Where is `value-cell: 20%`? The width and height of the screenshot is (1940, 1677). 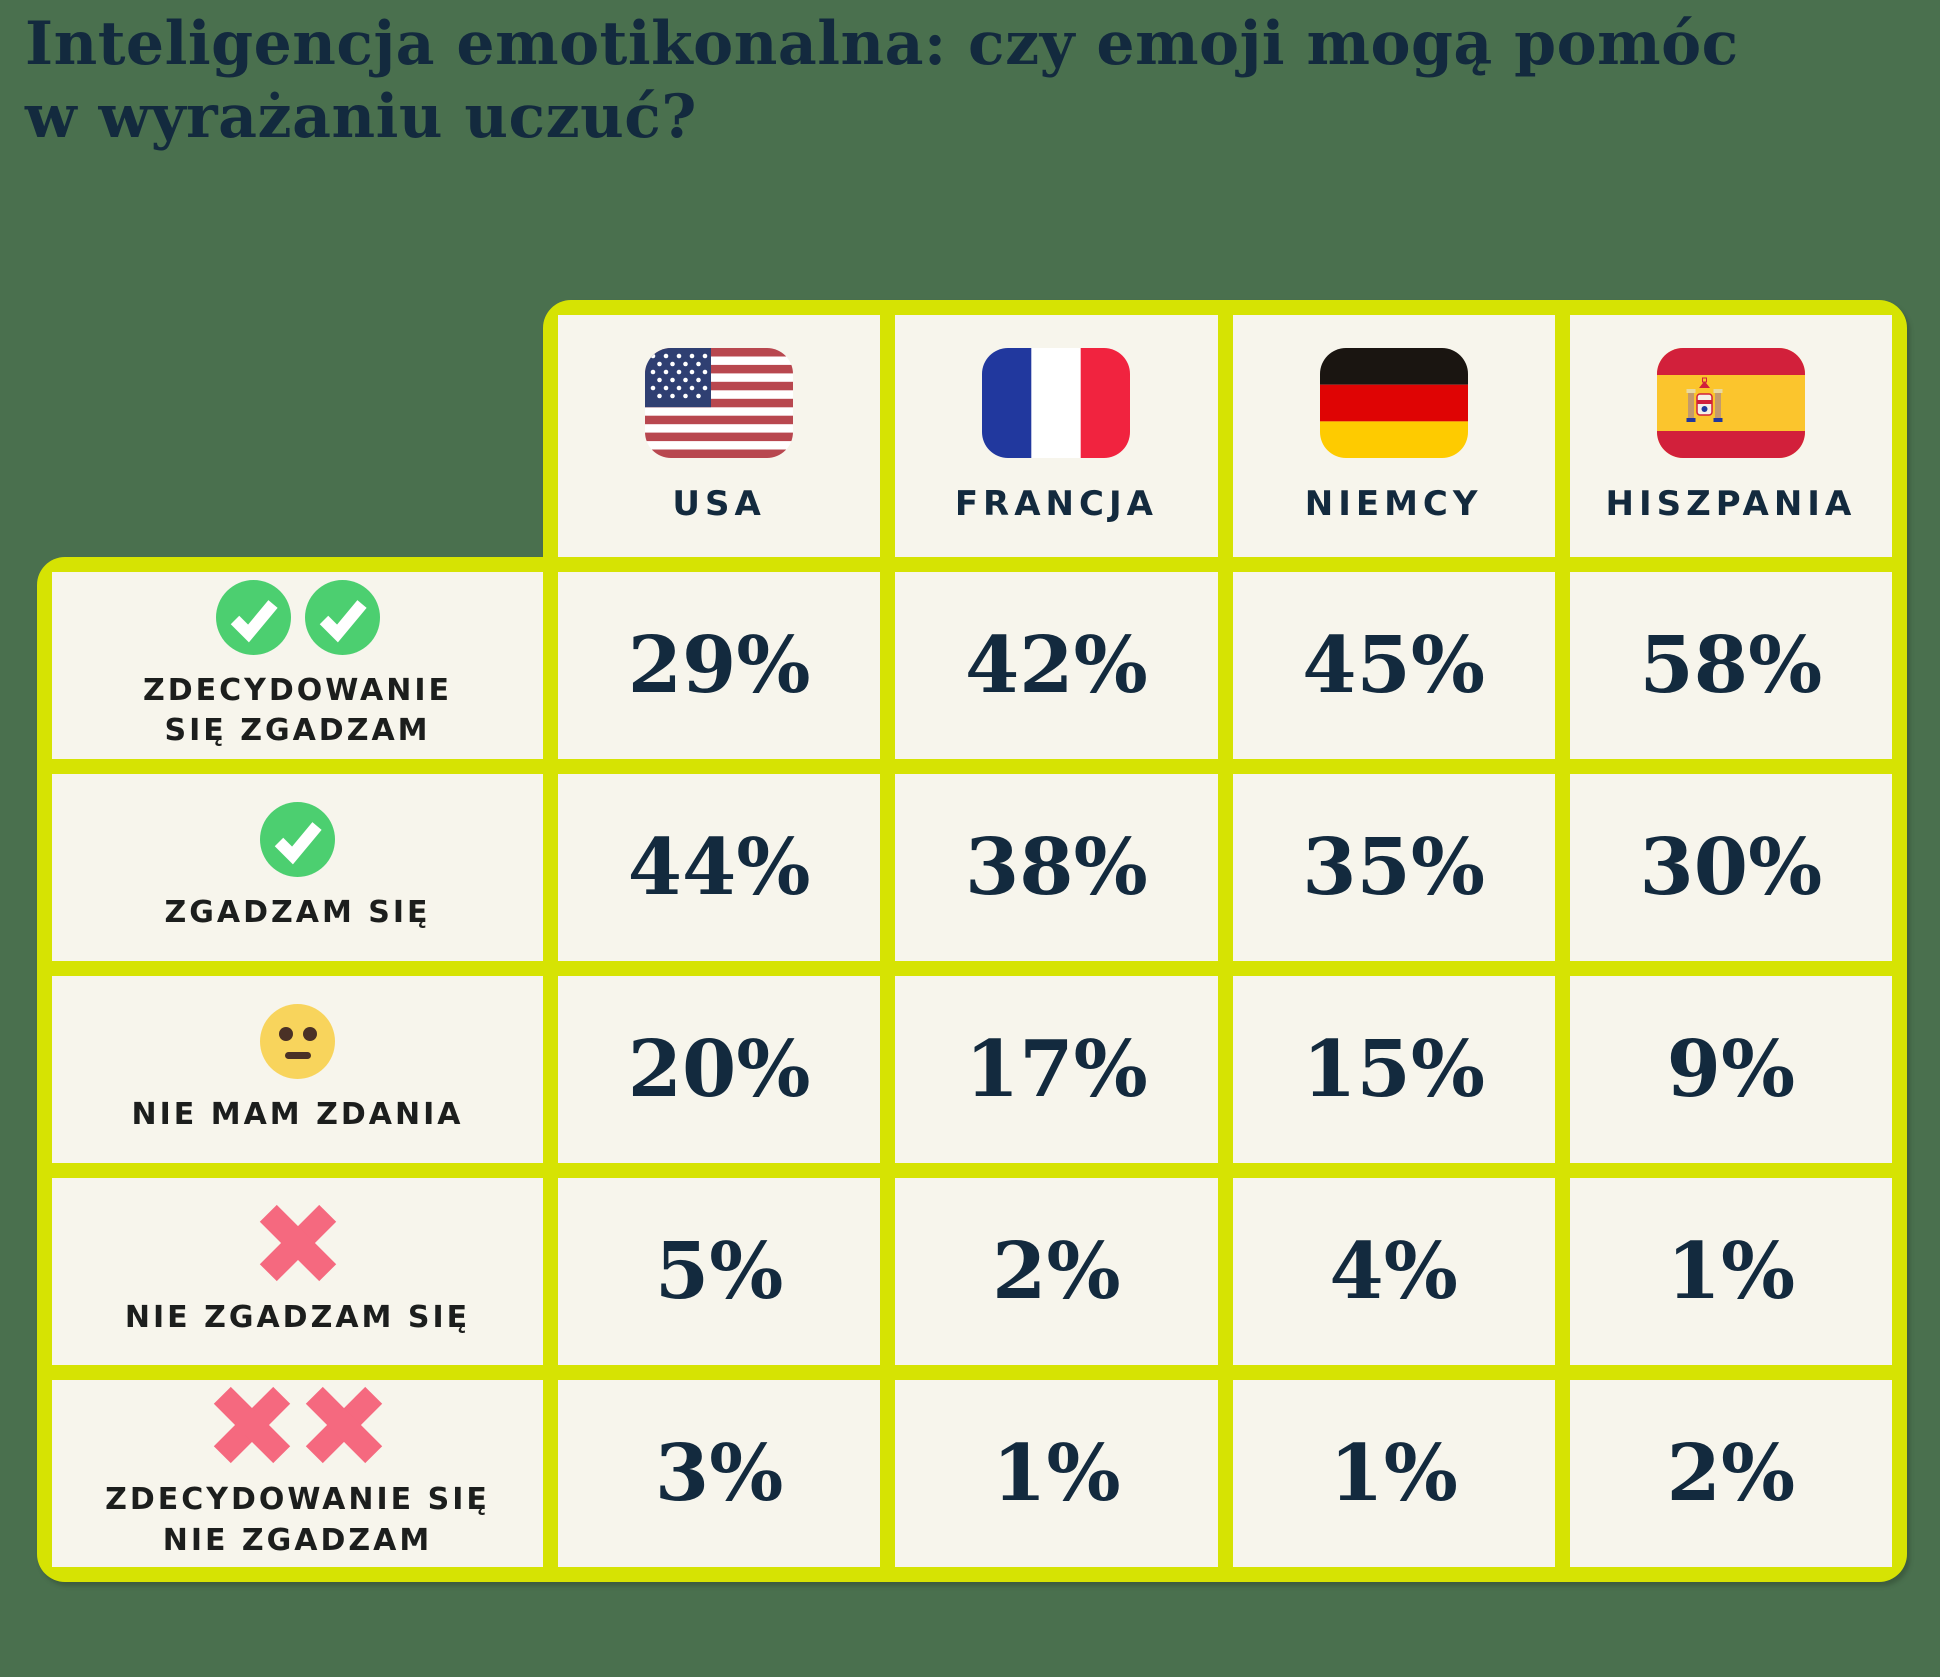
value-cell: 20% is located at coordinates (719, 1069).